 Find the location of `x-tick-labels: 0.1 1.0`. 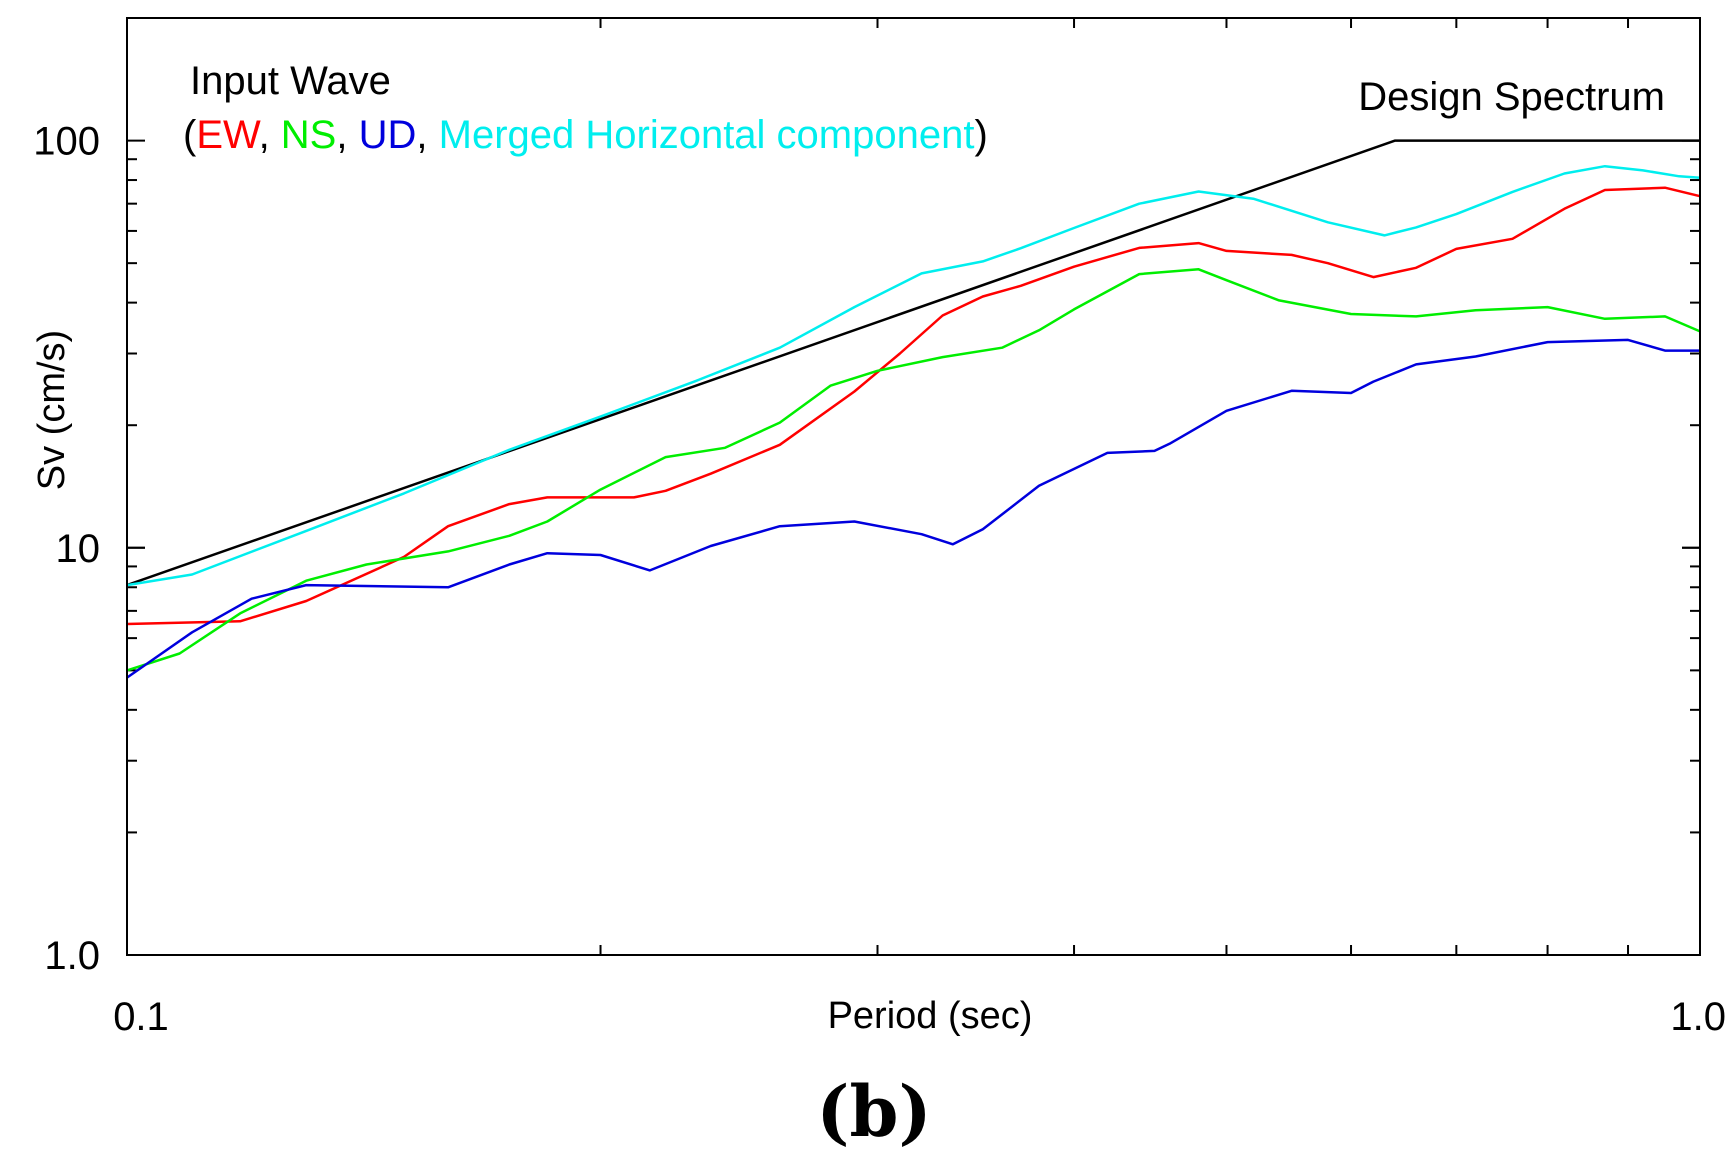

x-tick-labels: 0.1 1.0 is located at coordinates (919, 1017).